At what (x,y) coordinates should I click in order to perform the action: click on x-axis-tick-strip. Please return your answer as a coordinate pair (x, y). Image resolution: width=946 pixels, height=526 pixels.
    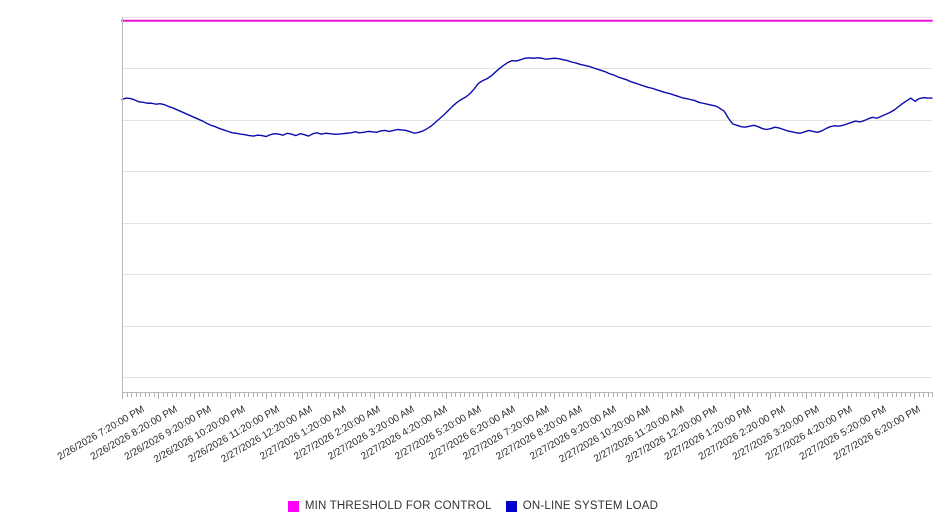
    Looking at the image, I should click on (527, 396).